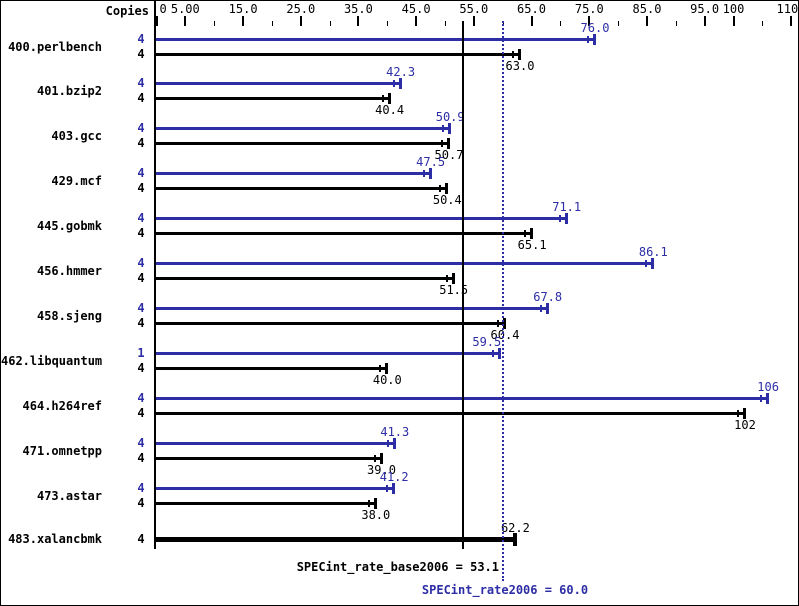 This screenshot has width=799, height=606. What do you see at coordinates (185, 9) in the screenshot?
I see `x-axis-tick-label: 5.00` at bounding box center [185, 9].